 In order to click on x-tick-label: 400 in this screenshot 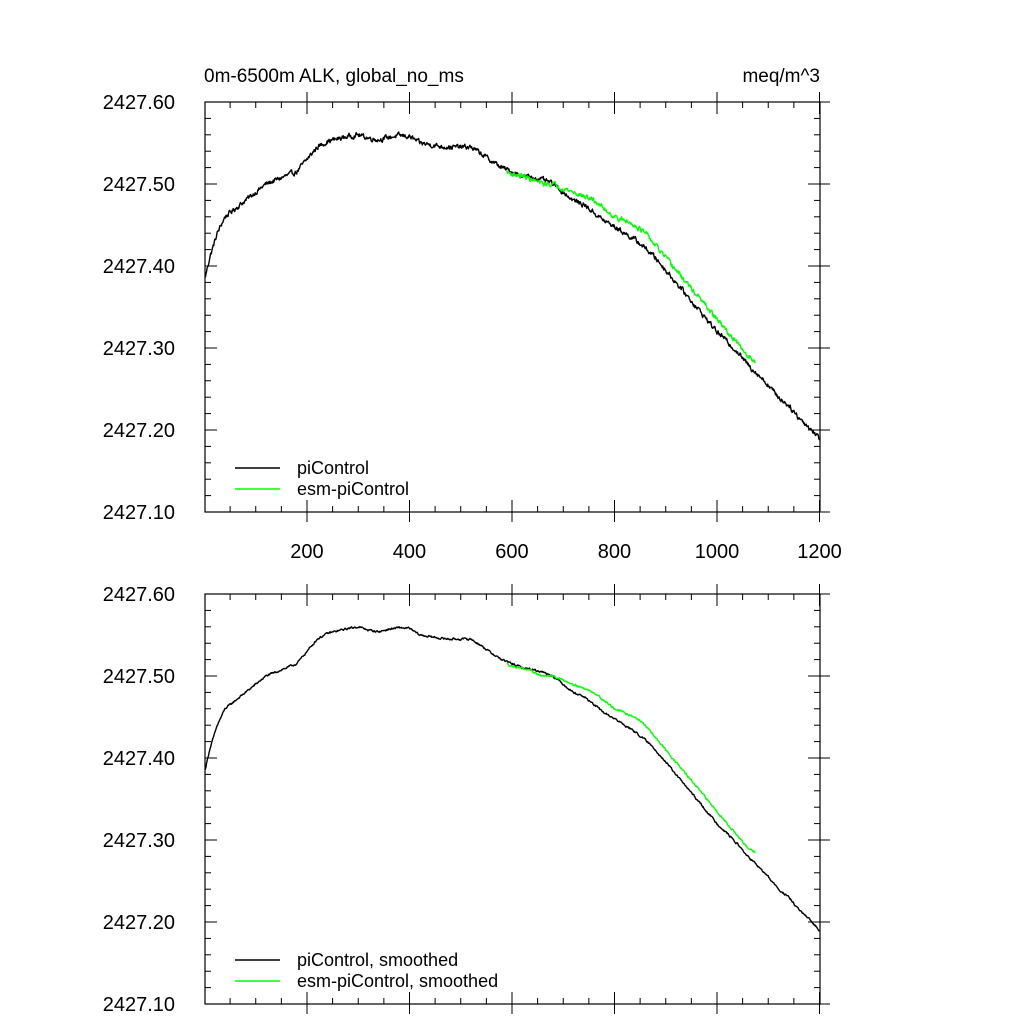, I will do `click(409, 552)`.